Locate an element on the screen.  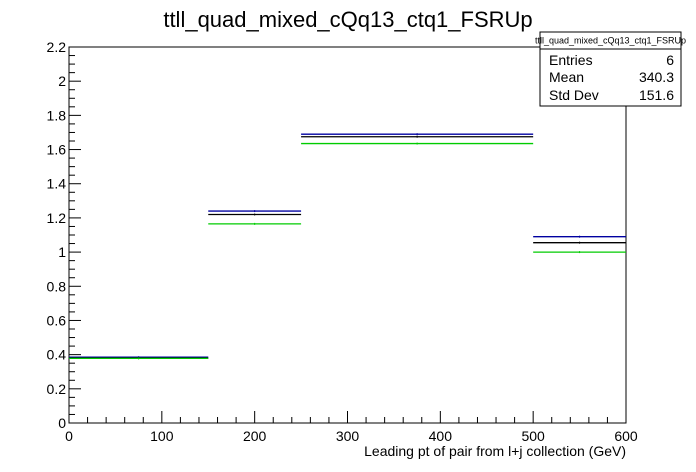
x-tick-label: 600 is located at coordinates (626, 436).